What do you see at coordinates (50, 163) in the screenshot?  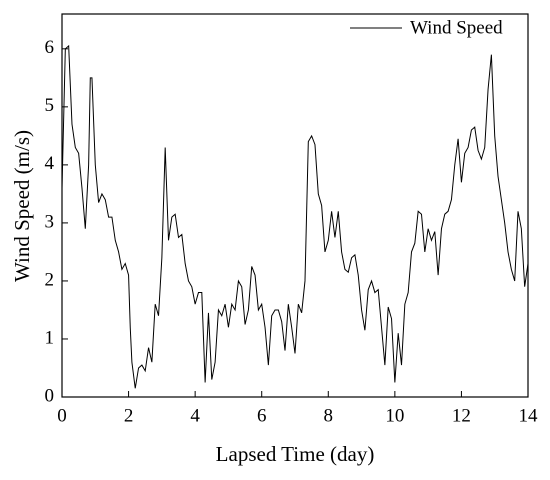 I see `y-tick-label: 4` at bounding box center [50, 163].